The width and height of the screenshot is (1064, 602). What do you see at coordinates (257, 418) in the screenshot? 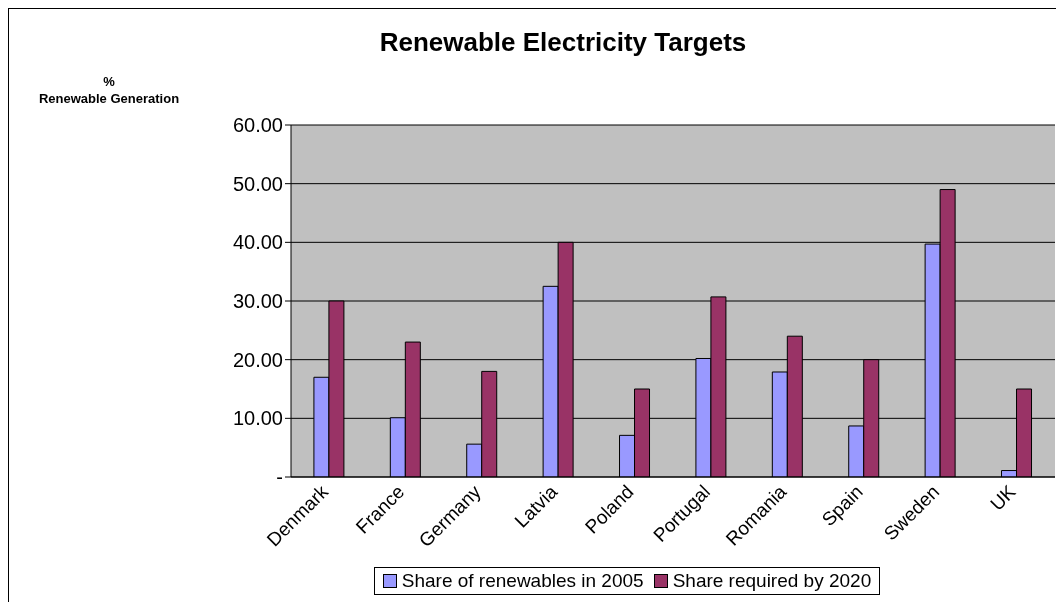
I see `y-tick-label: 10.00` at bounding box center [257, 418].